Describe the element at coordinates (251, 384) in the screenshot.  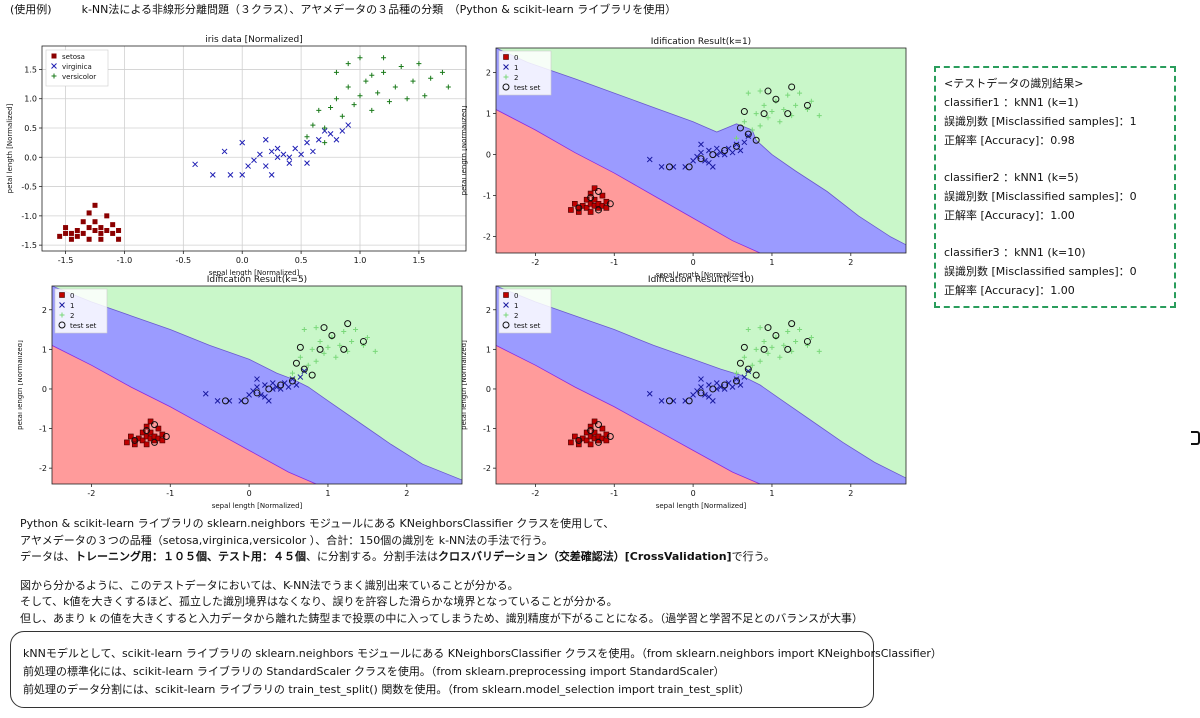
I see `data-points` at that location.